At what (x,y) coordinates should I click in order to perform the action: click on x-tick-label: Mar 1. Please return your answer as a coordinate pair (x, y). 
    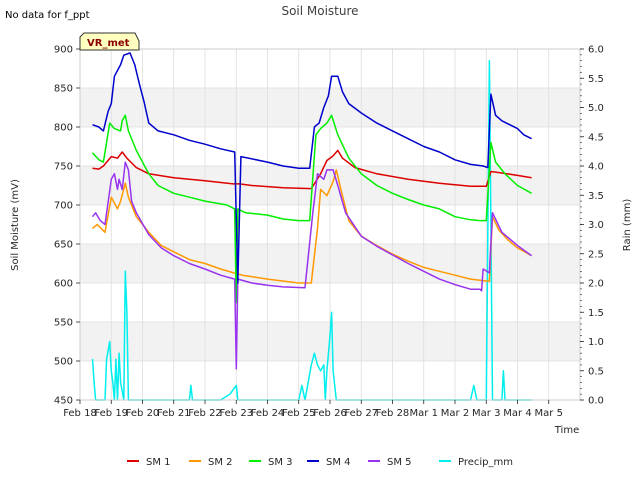
    Looking at the image, I should click on (424, 413).